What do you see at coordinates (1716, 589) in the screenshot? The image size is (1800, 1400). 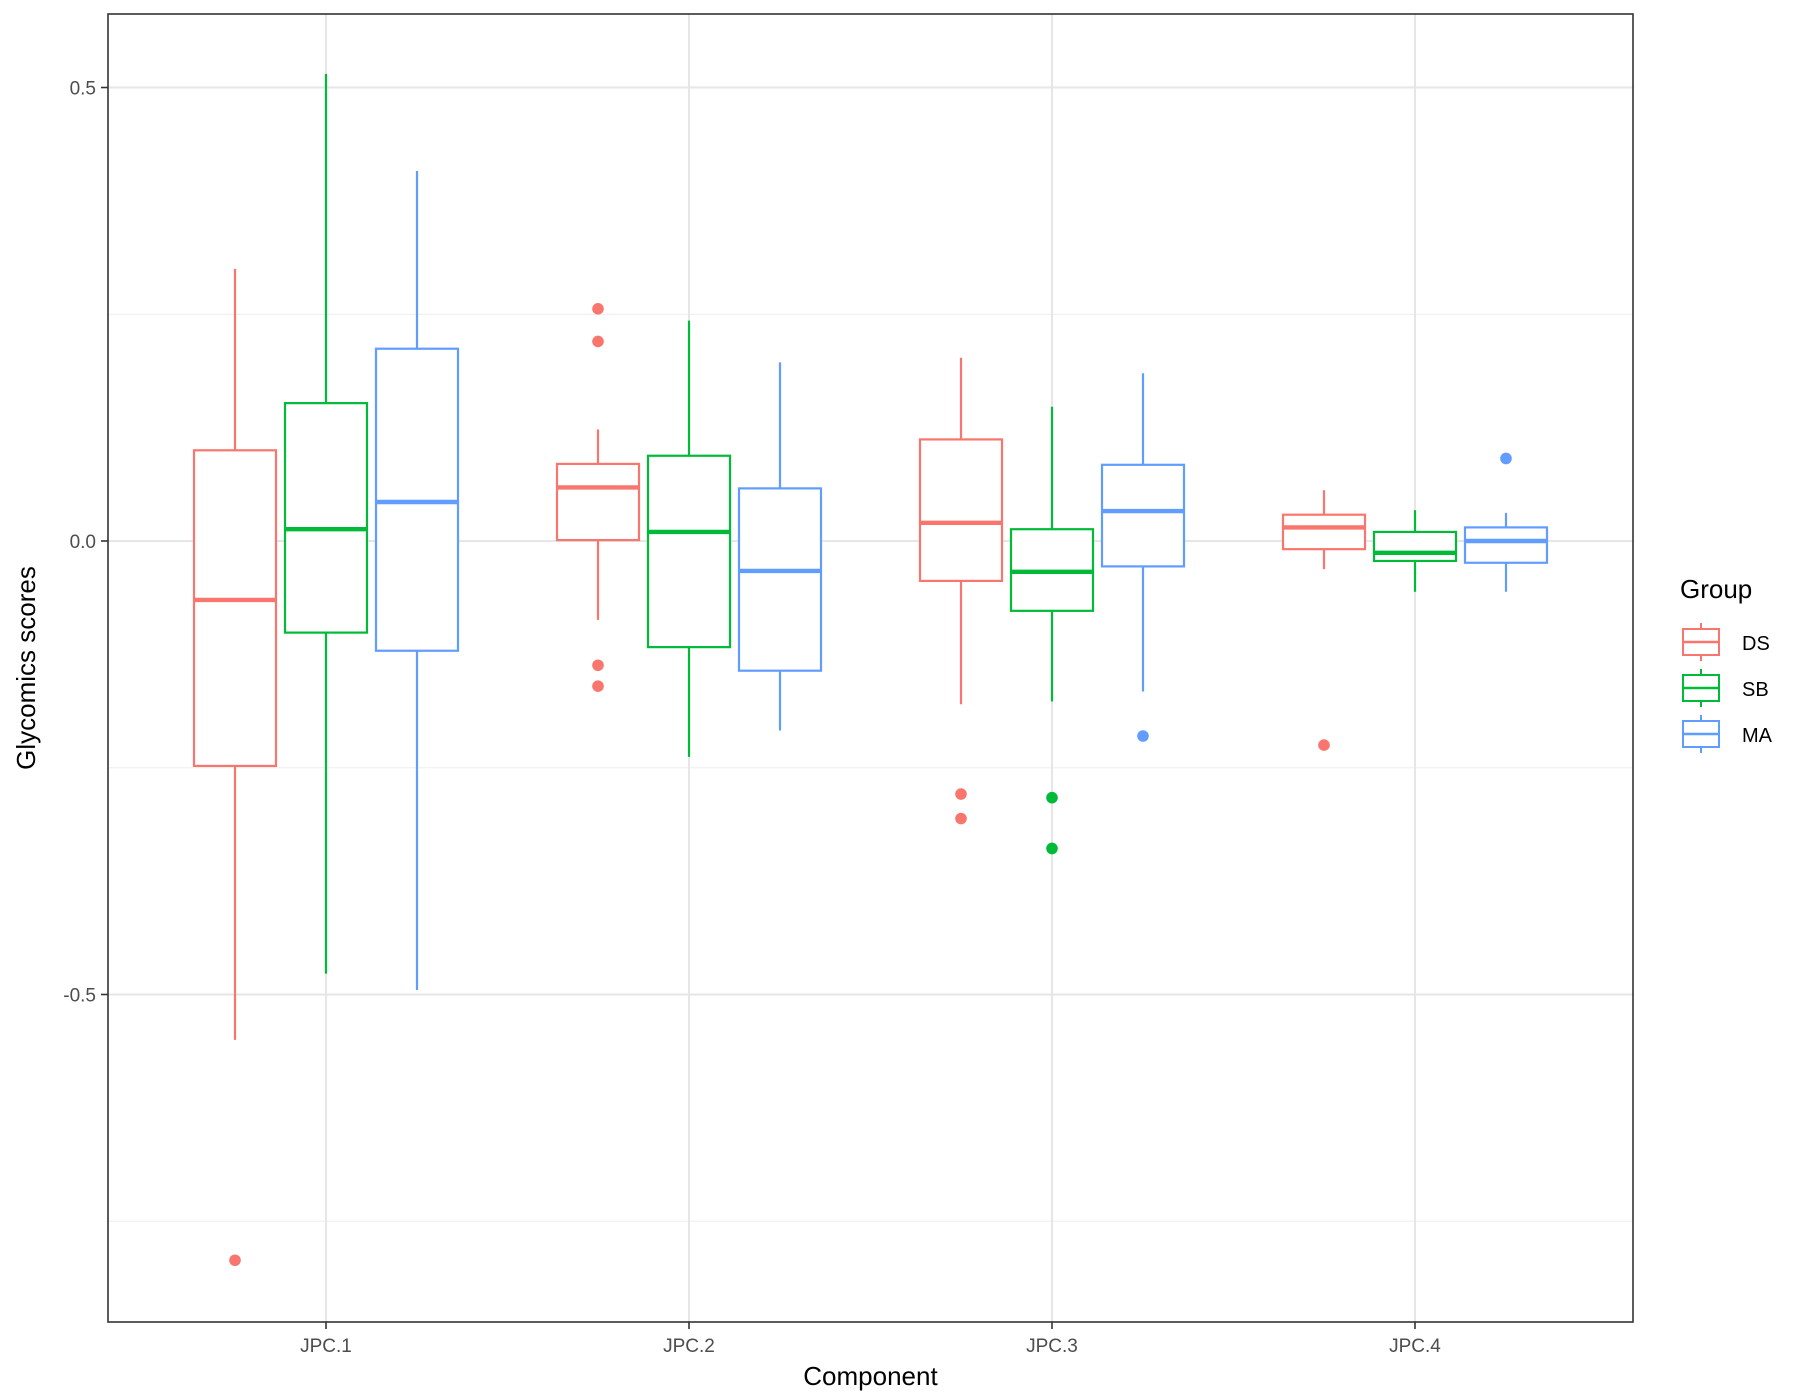 I see `legend-title: Group` at bounding box center [1716, 589].